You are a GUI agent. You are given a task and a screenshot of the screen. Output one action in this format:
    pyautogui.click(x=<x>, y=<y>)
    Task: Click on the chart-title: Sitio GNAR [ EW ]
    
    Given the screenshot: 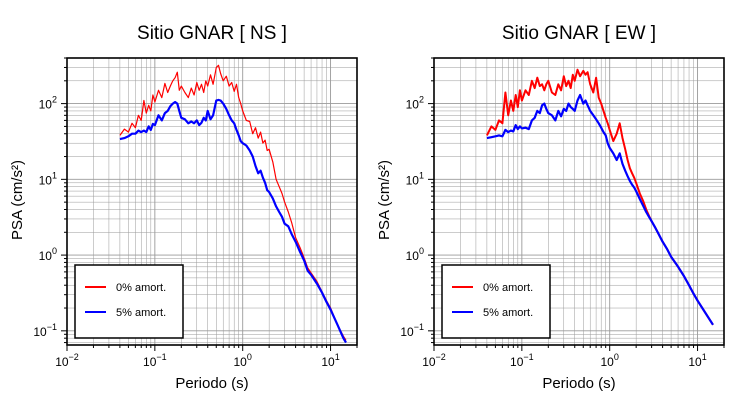 What is the action you would take?
    pyautogui.click(x=579, y=33)
    